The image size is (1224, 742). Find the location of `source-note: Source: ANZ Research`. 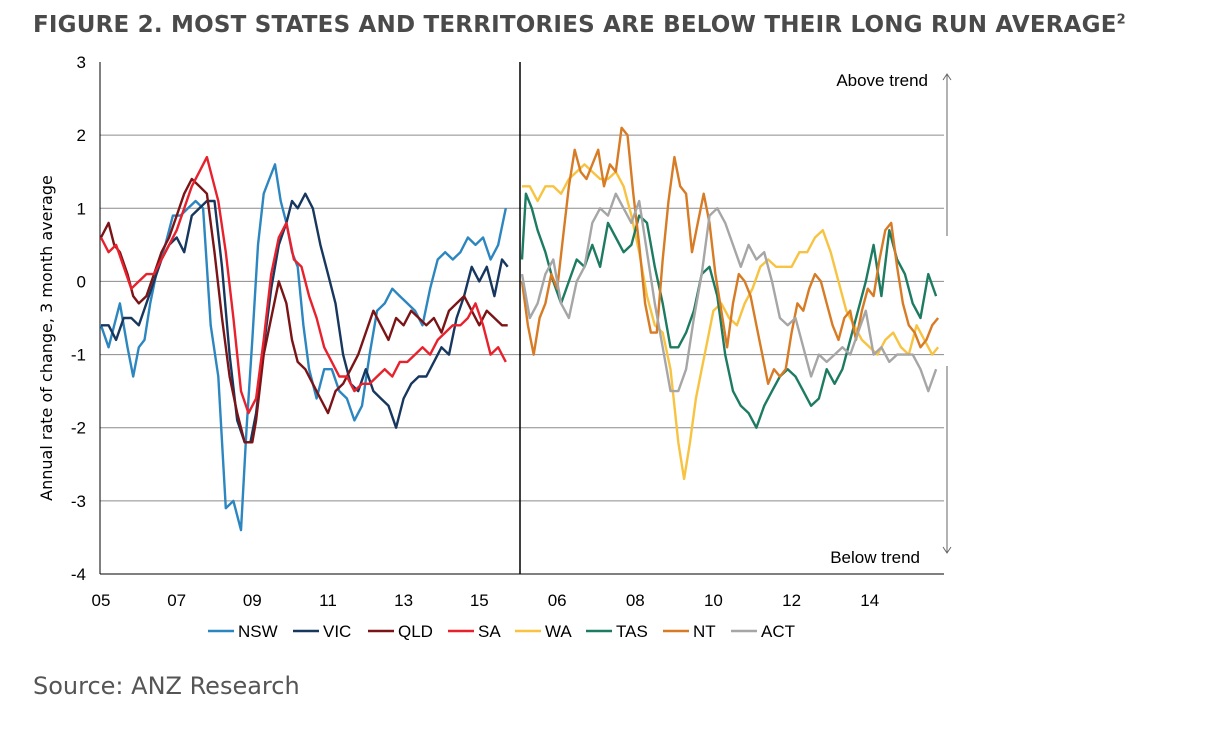

source-note: Source: ANZ Research is located at coordinates (166, 686).